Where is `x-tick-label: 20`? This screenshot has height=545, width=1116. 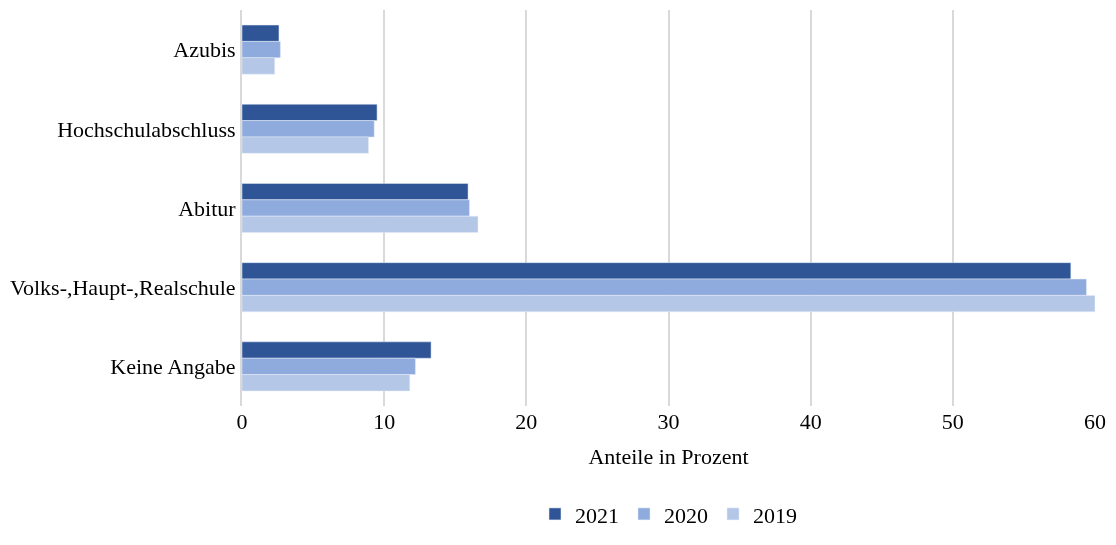
x-tick-label: 20 is located at coordinates (526, 421).